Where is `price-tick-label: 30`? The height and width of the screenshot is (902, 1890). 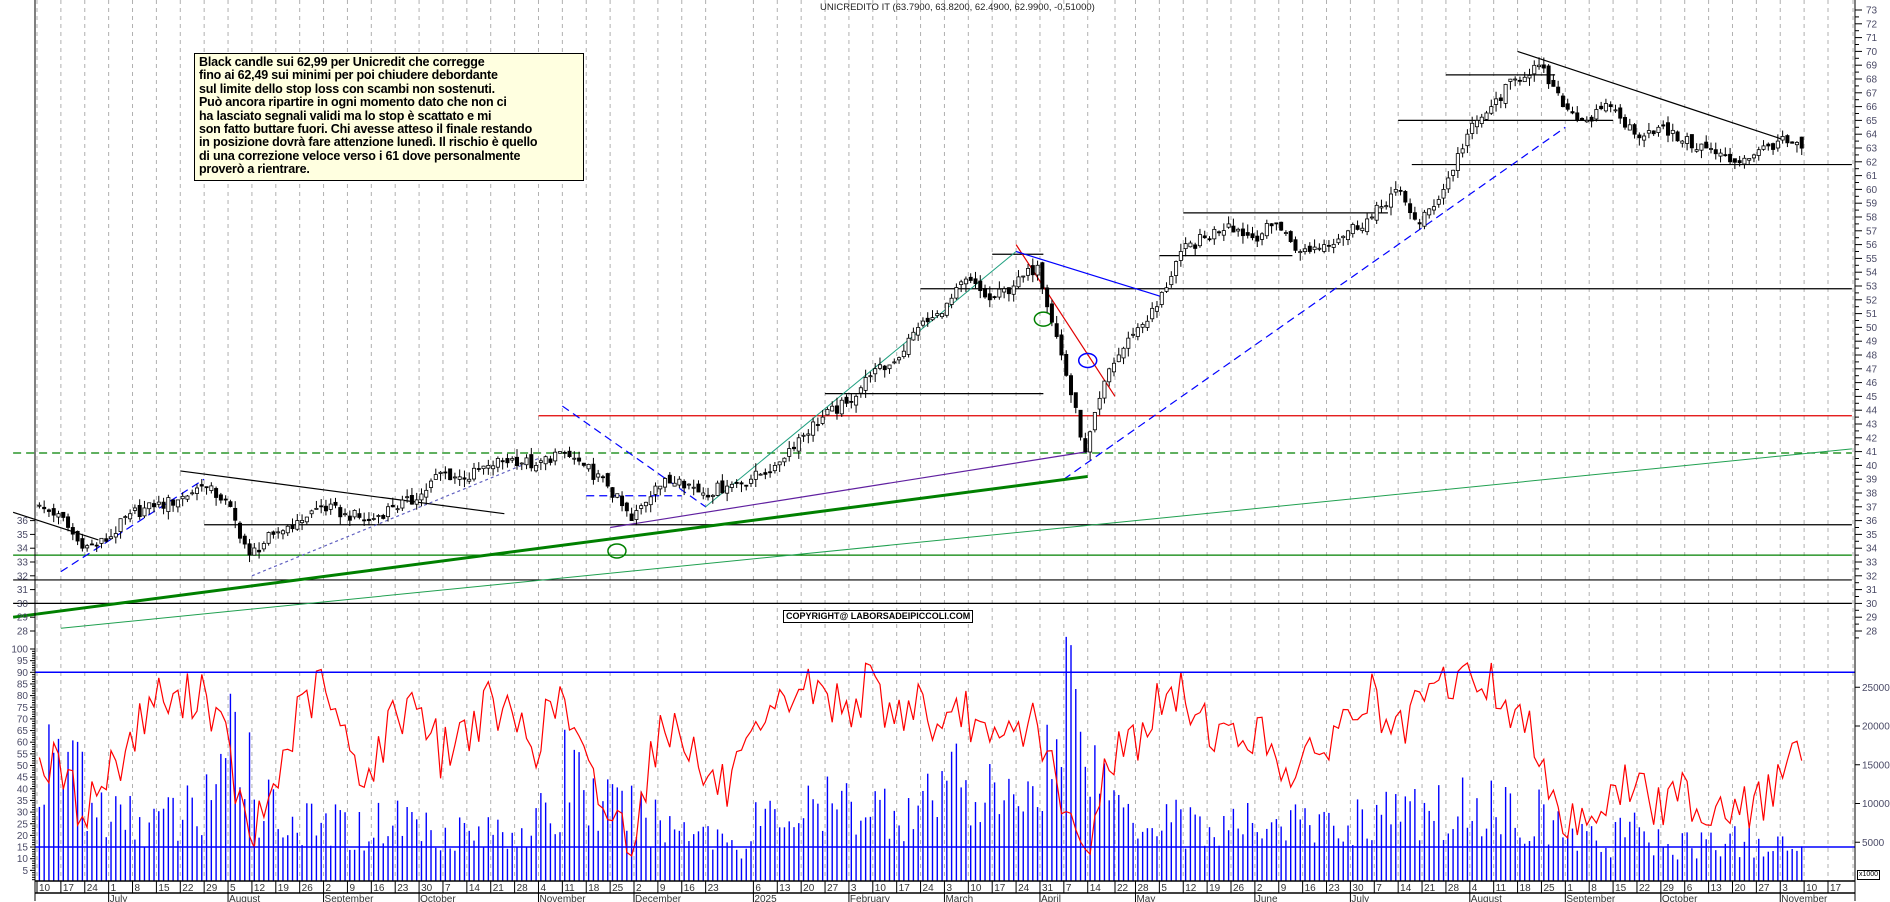 price-tick-label: 30 is located at coordinates (23, 604).